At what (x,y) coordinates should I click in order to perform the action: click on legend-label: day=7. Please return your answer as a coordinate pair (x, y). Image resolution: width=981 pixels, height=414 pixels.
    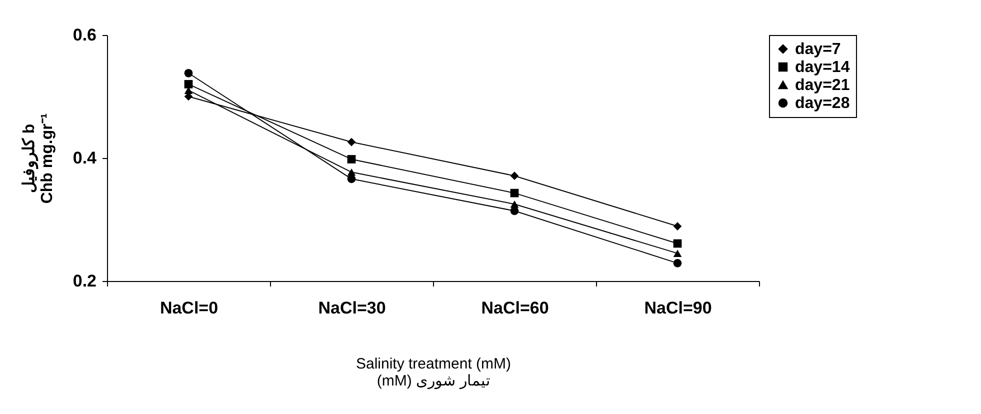
    Looking at the image, I should click on (818, 49).